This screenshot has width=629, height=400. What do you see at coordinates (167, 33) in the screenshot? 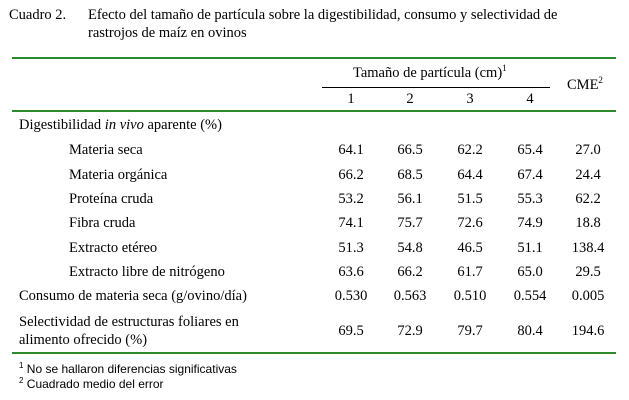
I see `caption-line-2: rastrojos de maíz en ovinos` at bounding box center [167, 33].